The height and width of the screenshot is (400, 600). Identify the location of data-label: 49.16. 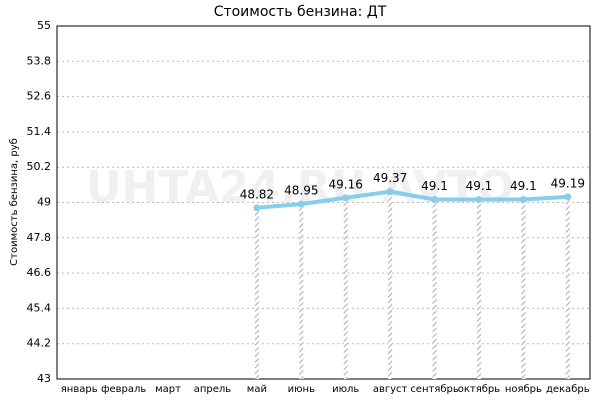
(346, 184).